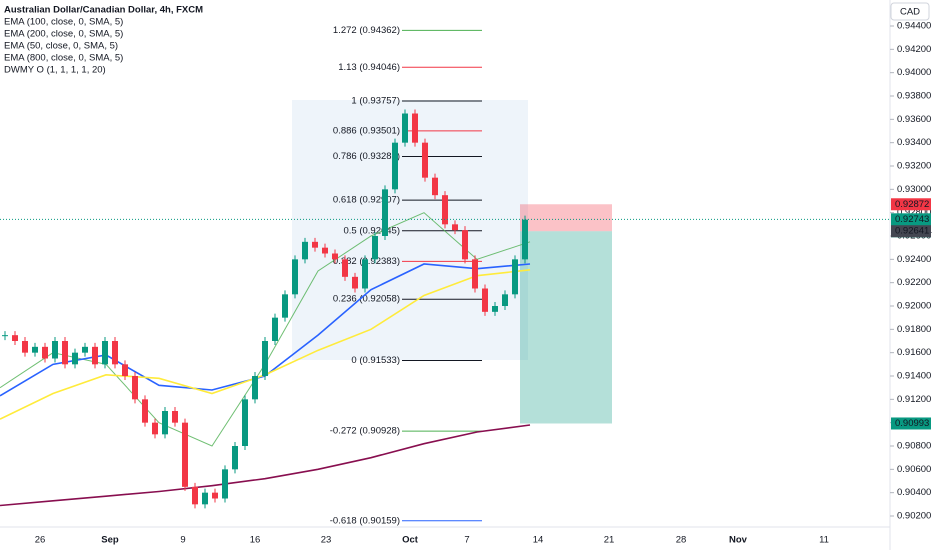  Describe the element at coordinates (265, 465) in the screenshot. I see `ema-line` at that location.